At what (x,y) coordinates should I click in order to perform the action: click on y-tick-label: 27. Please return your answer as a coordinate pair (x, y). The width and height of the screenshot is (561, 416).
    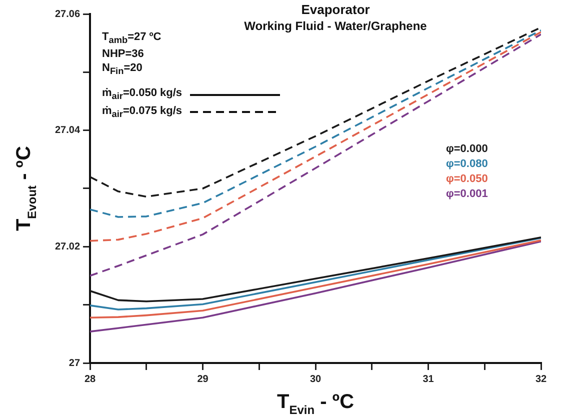
    Looking at the image, I should click on (74, 363).